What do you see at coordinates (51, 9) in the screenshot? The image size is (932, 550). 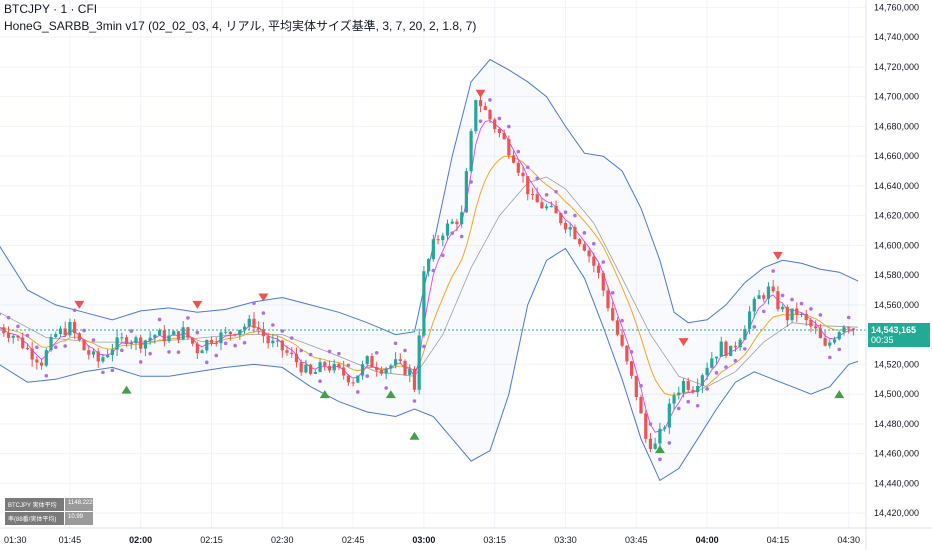 I see `symbol-title: BTCJPY · 1 · CFI` at bounding box center [51, 9].